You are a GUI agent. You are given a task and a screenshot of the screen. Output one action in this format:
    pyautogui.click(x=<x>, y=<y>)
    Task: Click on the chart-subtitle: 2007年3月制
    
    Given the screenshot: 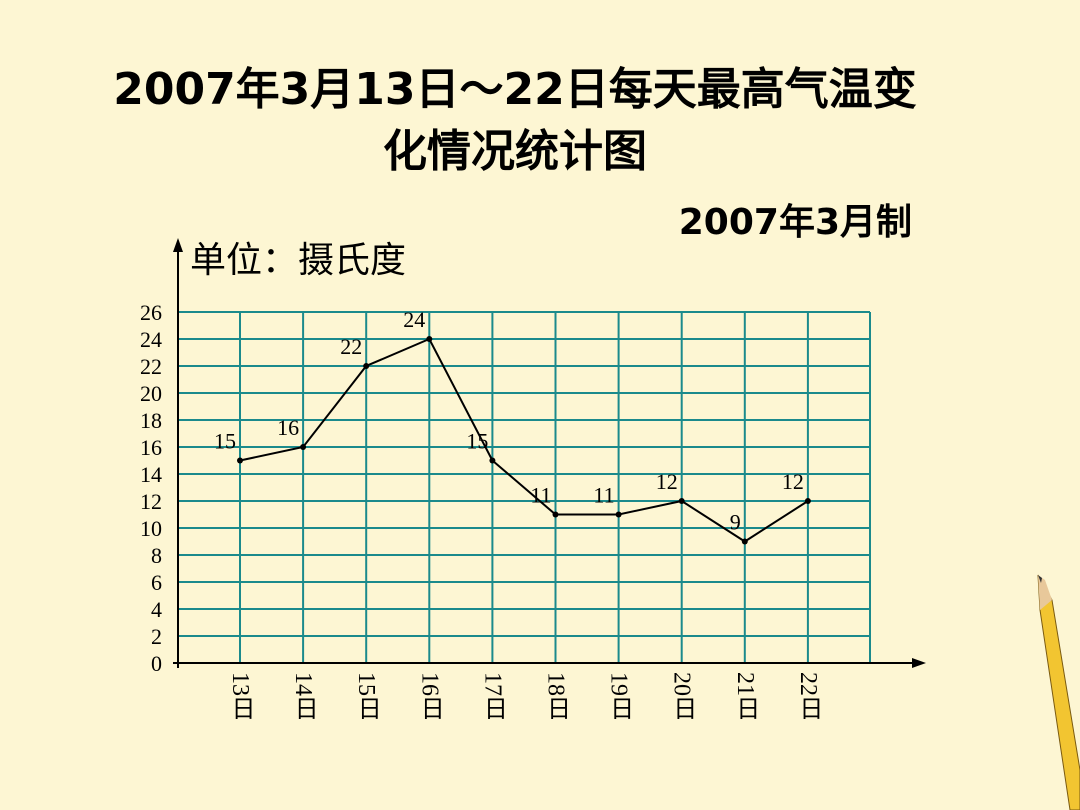 What is the action you would take?
    pyautogui.click(x=795, y=222)
    